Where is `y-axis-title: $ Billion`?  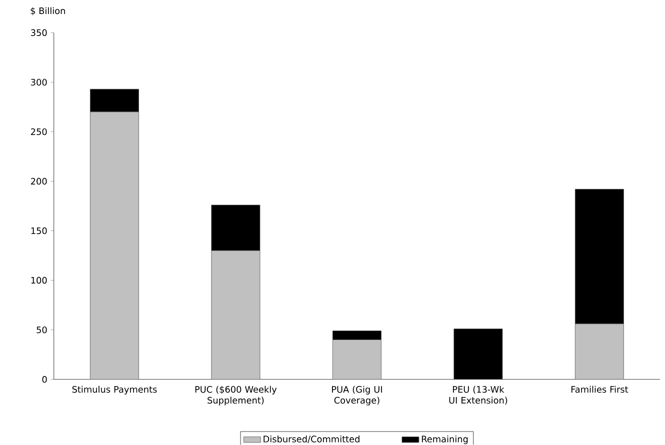
y-axis-title: $ Billion is located at coordinates (47, 11).